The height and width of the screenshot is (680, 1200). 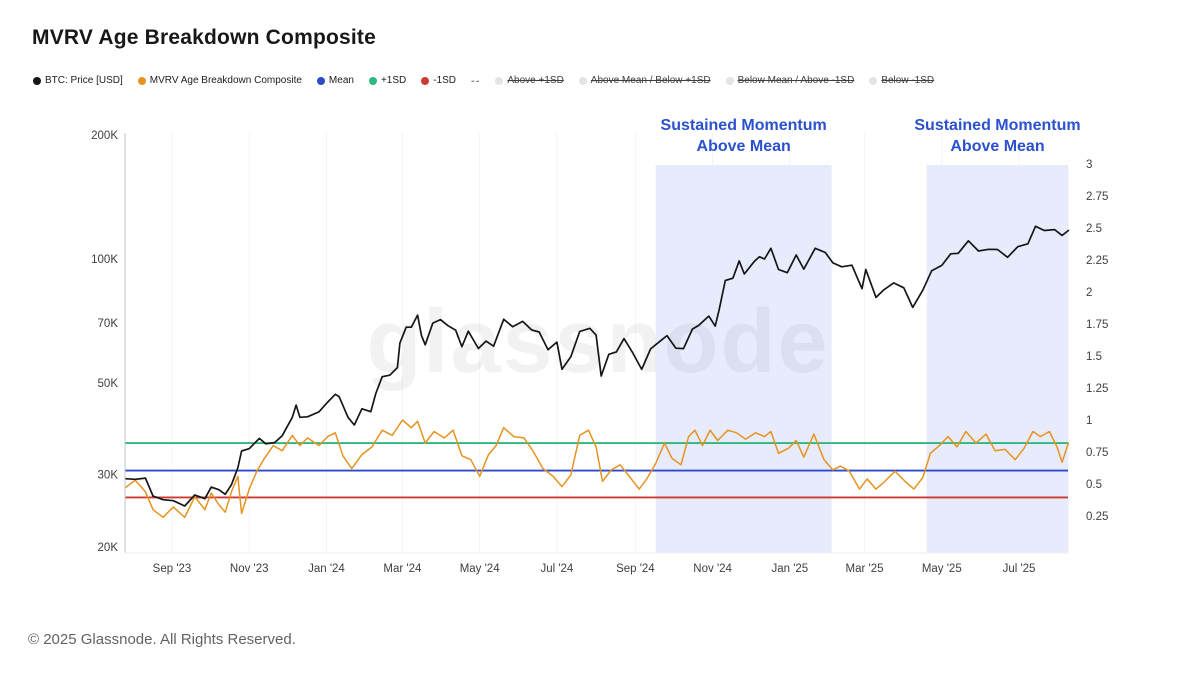 I want to click on y-axis-tick-label-right: 1.75, so click(x=1097, y=325).